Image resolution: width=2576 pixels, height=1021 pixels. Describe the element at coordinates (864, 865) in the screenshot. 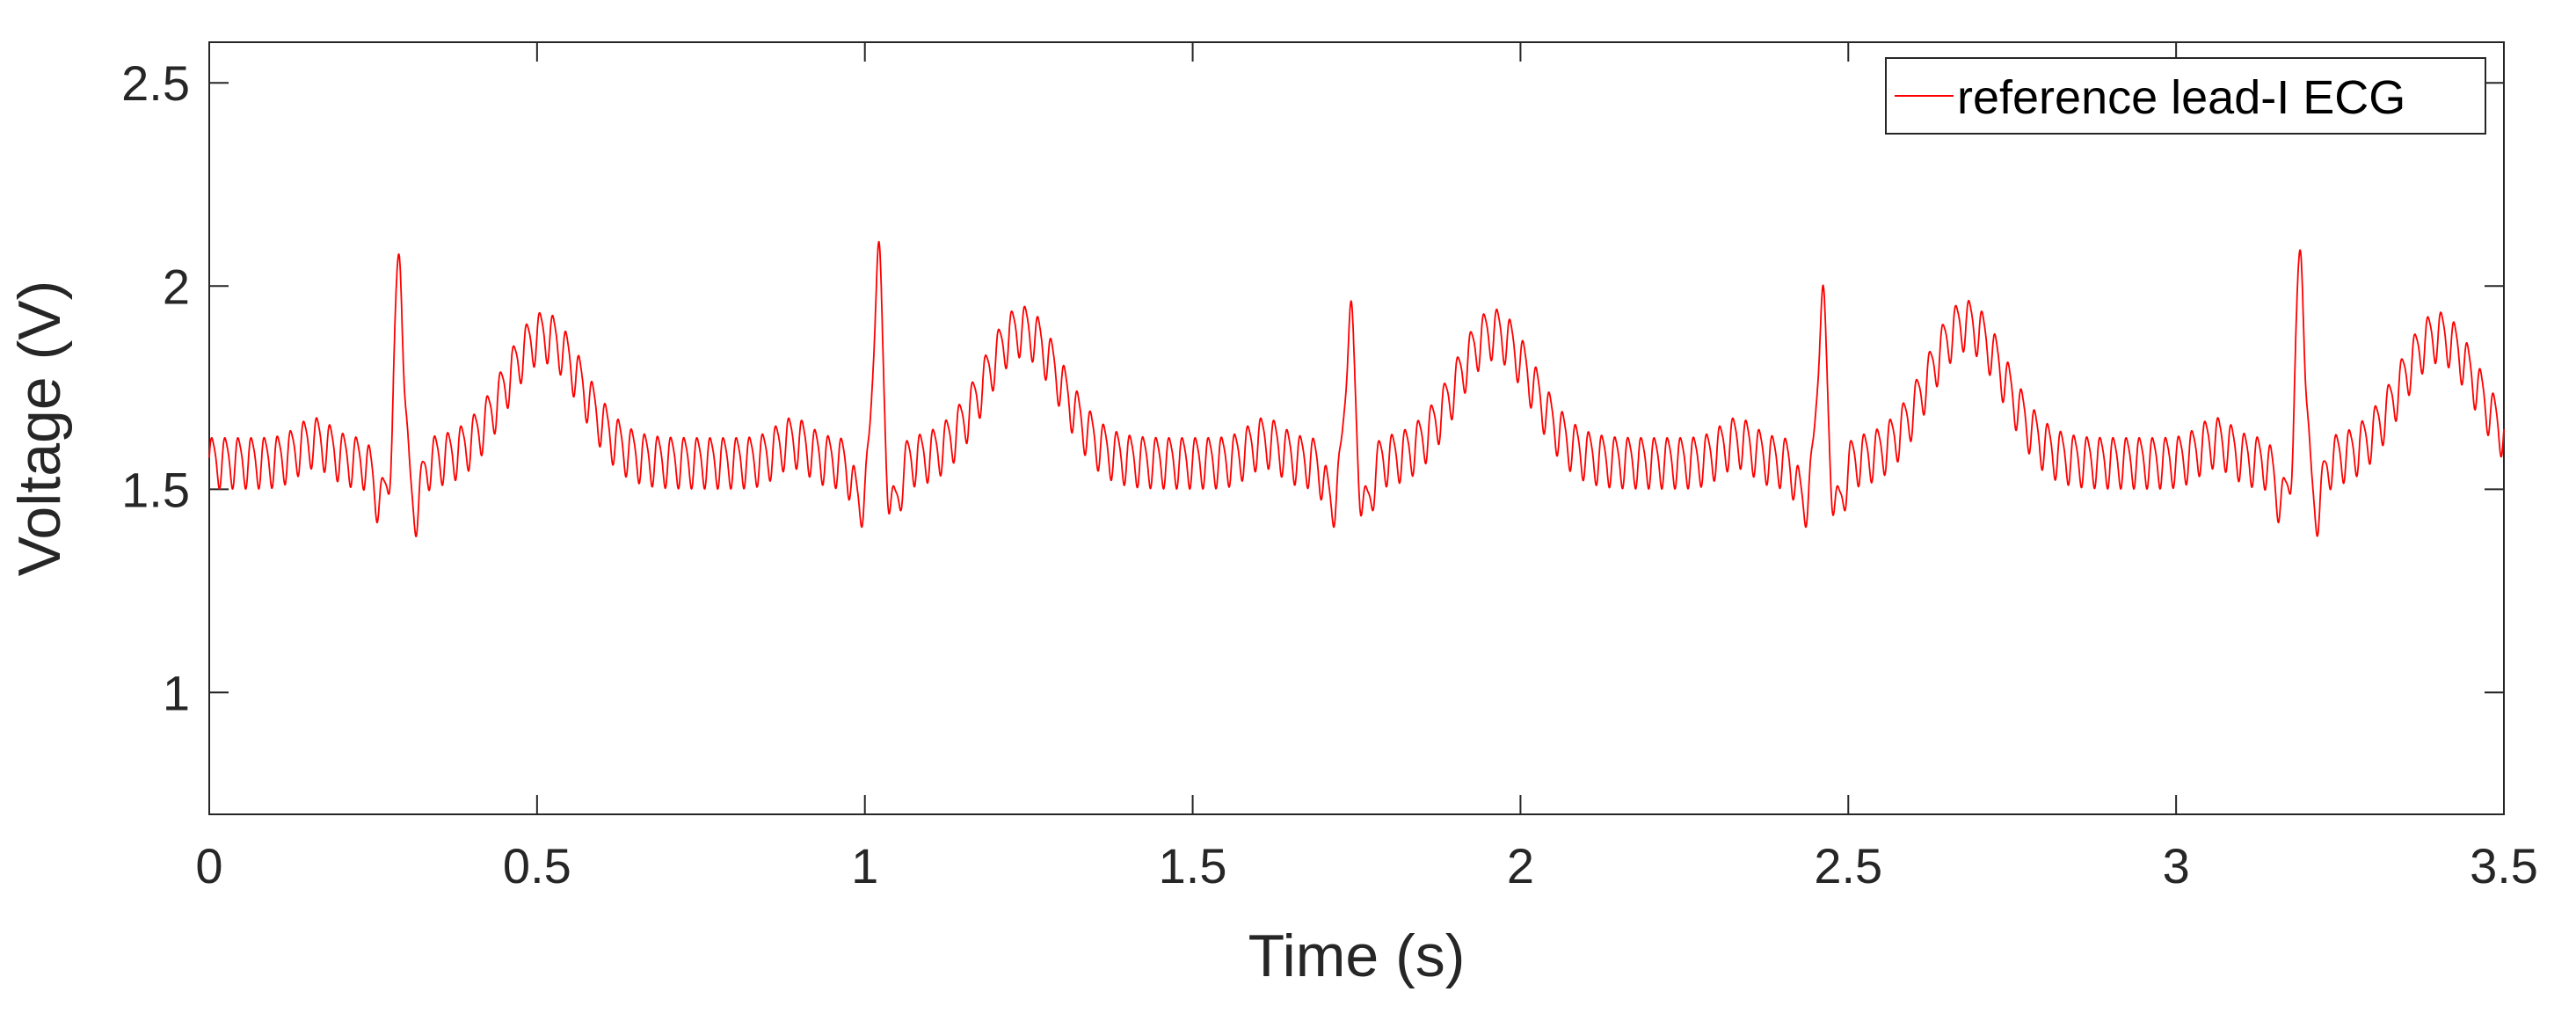

I see `x-tick-label: 1` at that location.